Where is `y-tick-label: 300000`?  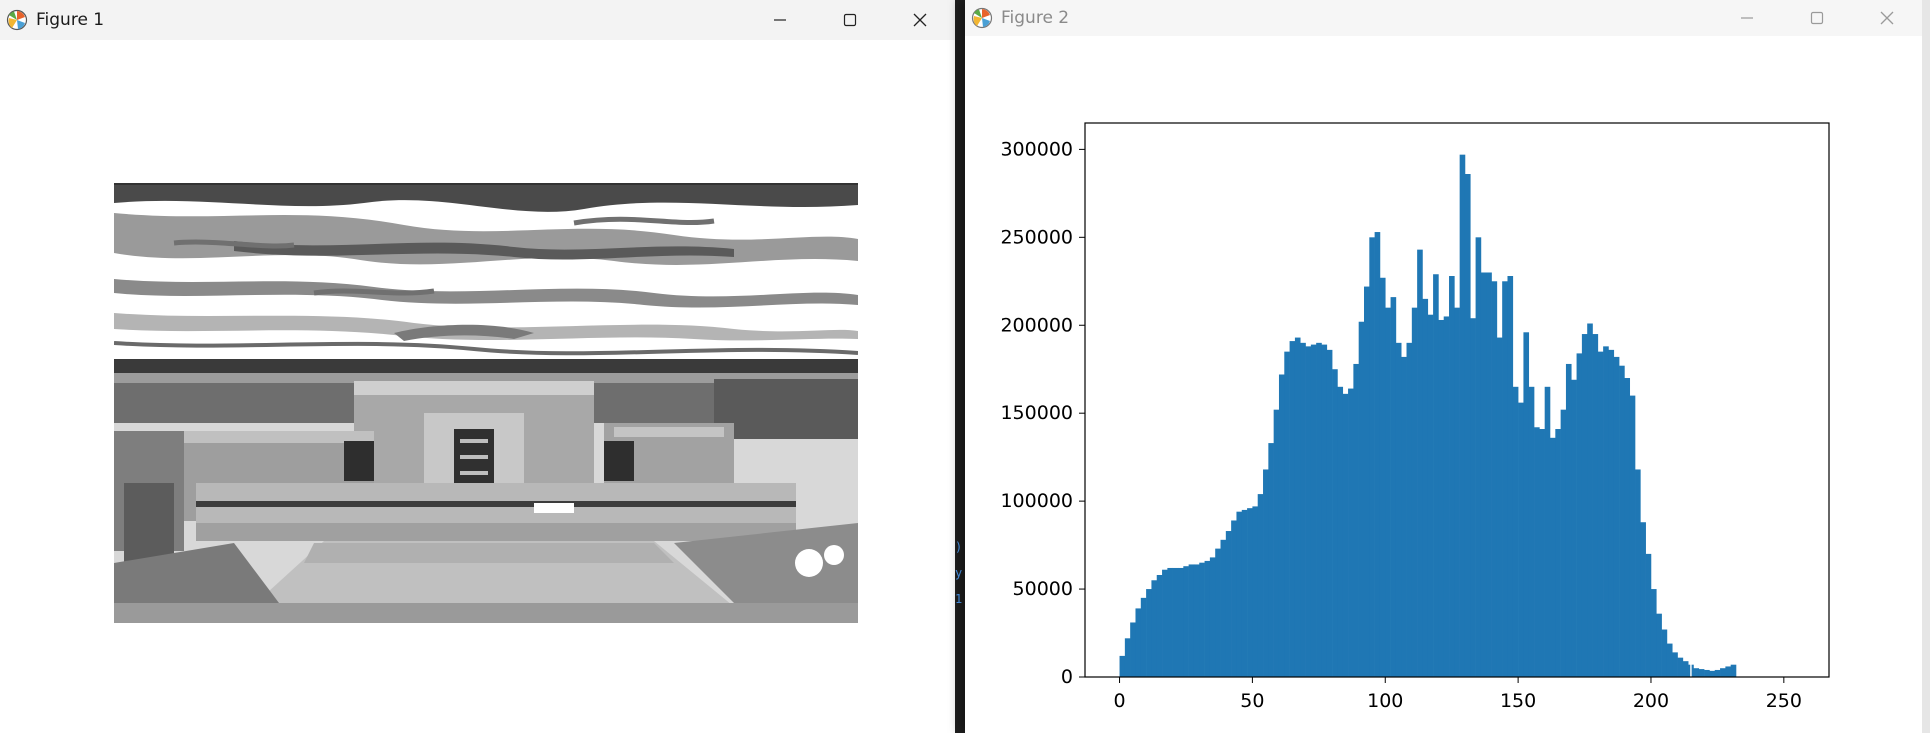
y-tick-label: 300000 is located at coordinates (1036, 149).